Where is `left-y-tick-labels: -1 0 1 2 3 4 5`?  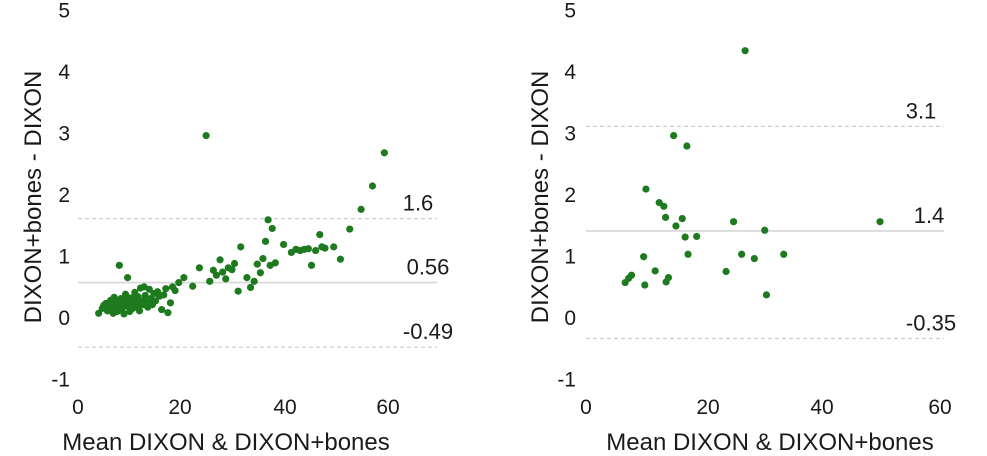 left-y-tick-labels: -1 0 1 2 3 4 5 is located at coordinates (60, 196).